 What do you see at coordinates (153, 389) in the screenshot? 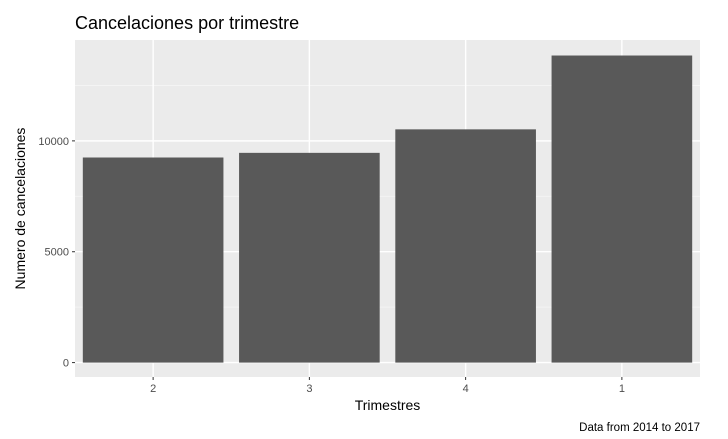
I see `x-tick-label: 2` at bounding box center [153, 389].